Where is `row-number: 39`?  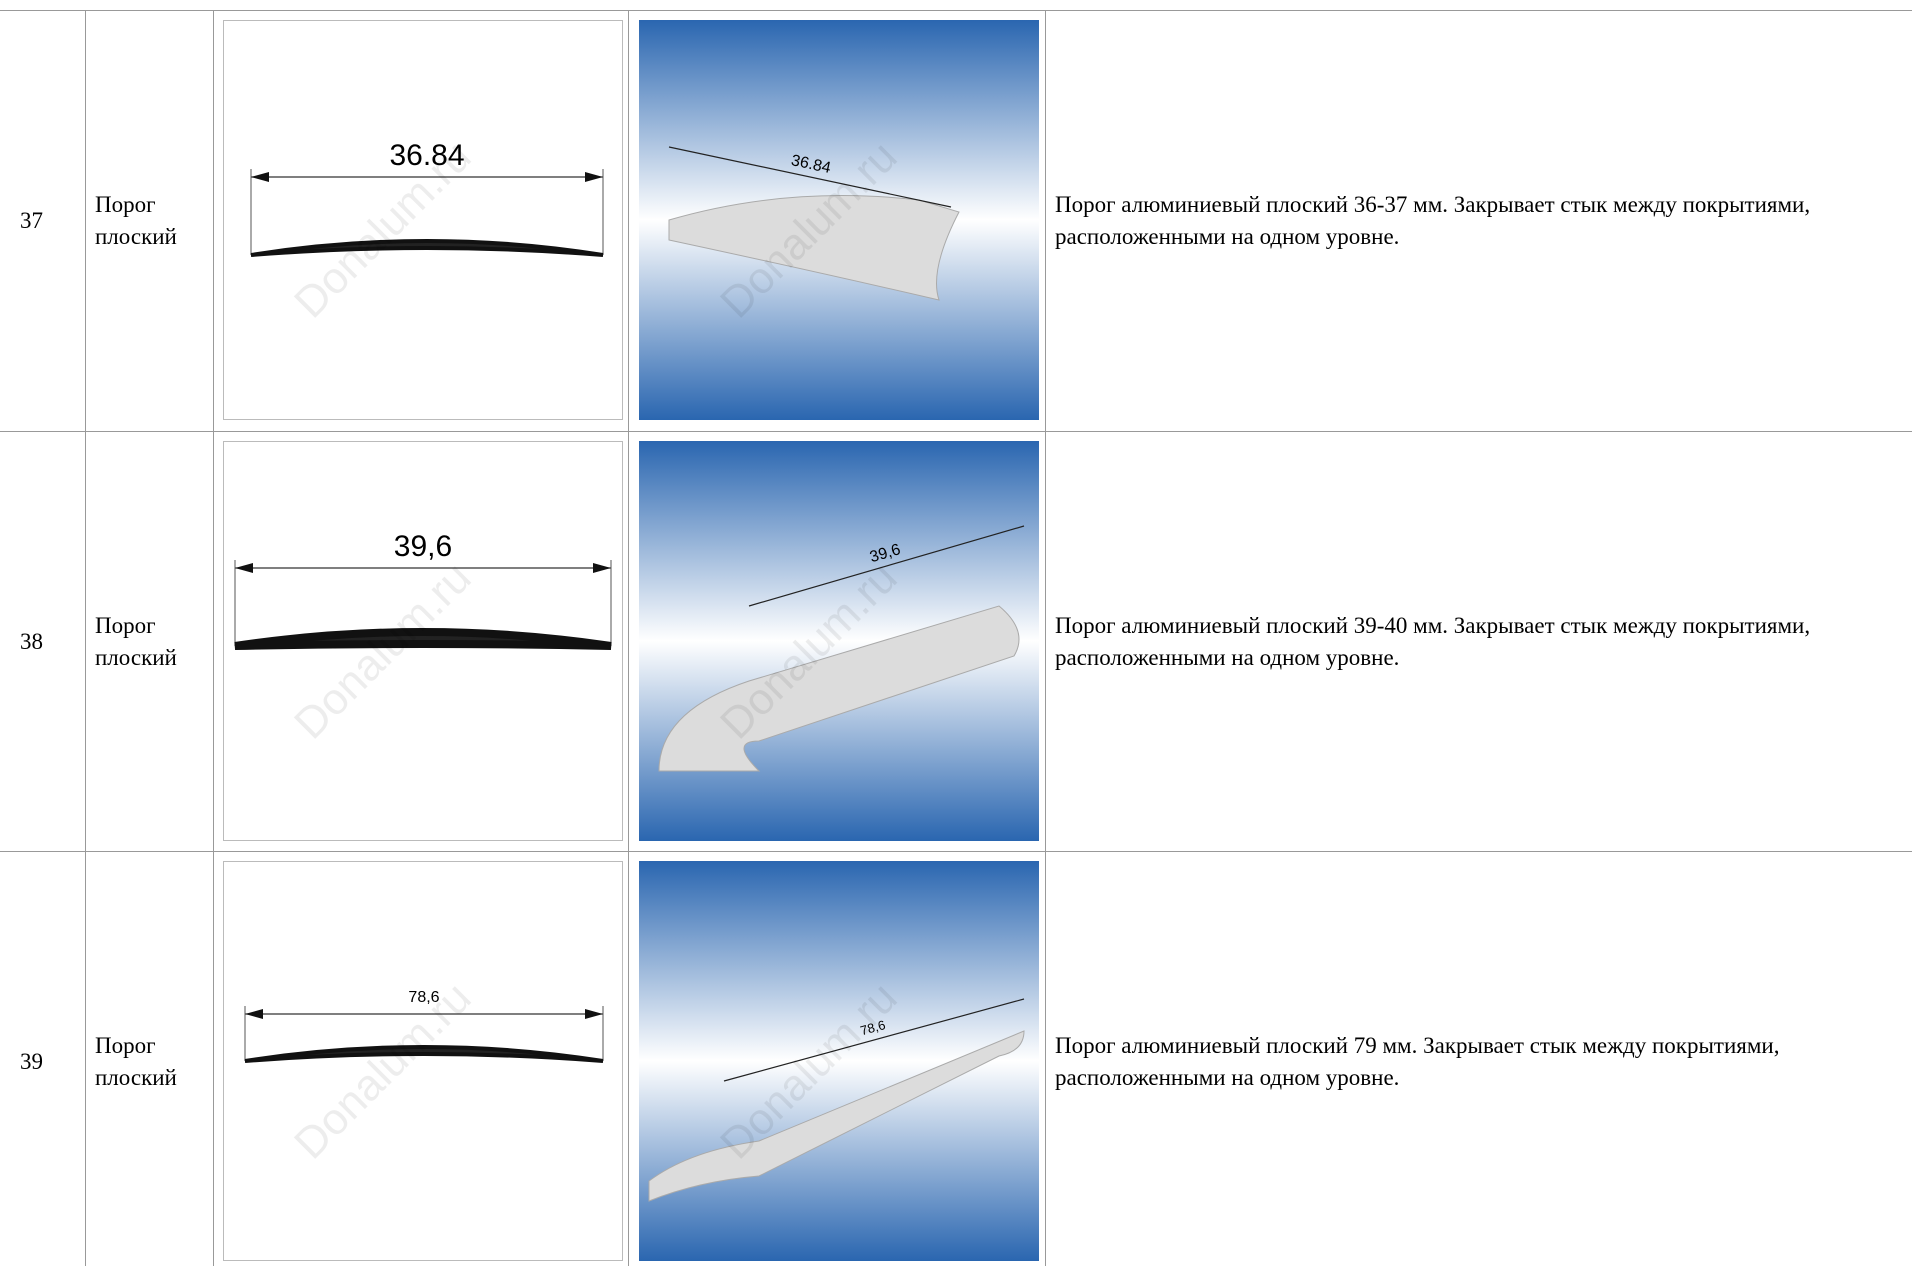
row-number: 39 is located at coordinates (31, 1061).